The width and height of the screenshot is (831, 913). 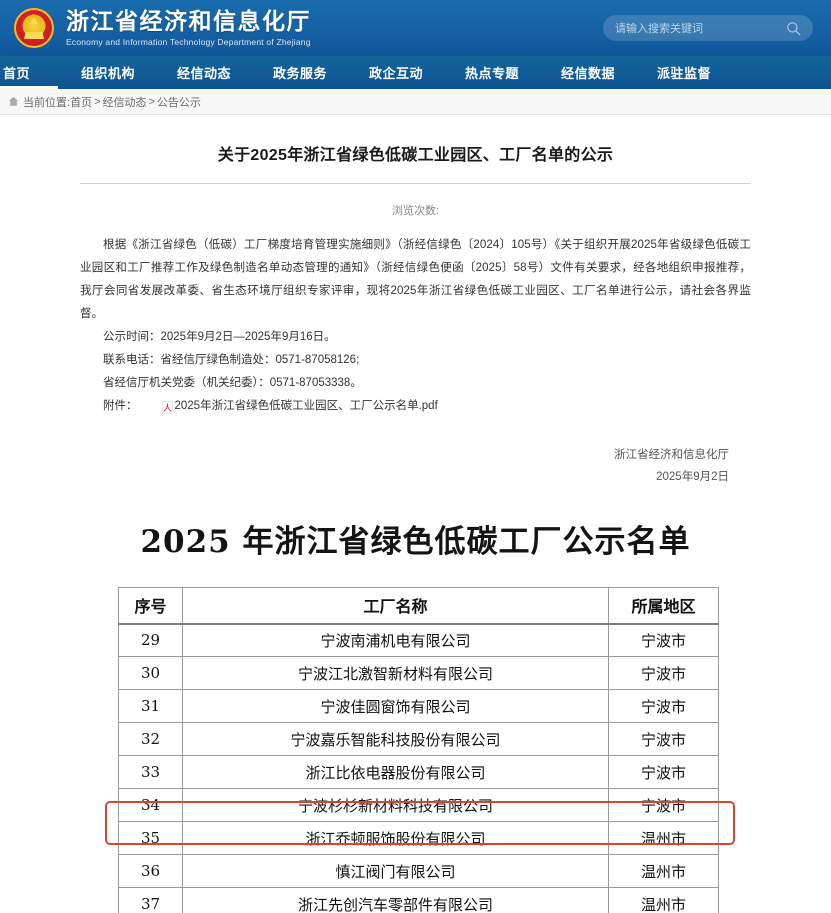 I want to click on cell-index: 37, so click(x=150, y=900).